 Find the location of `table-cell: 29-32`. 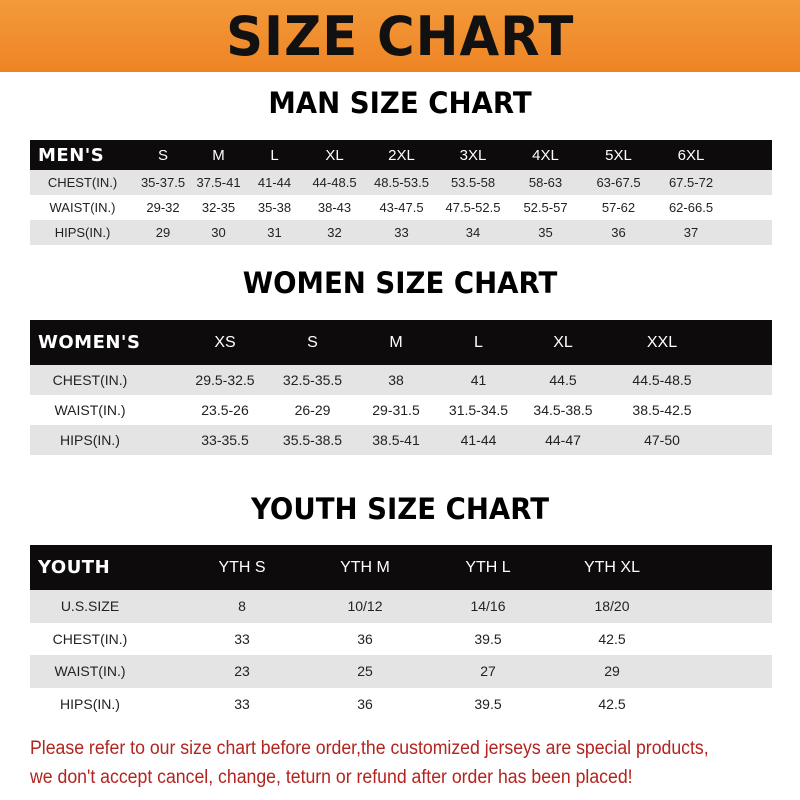

table-cell: 29-32 is located at coordinates (163, 207).